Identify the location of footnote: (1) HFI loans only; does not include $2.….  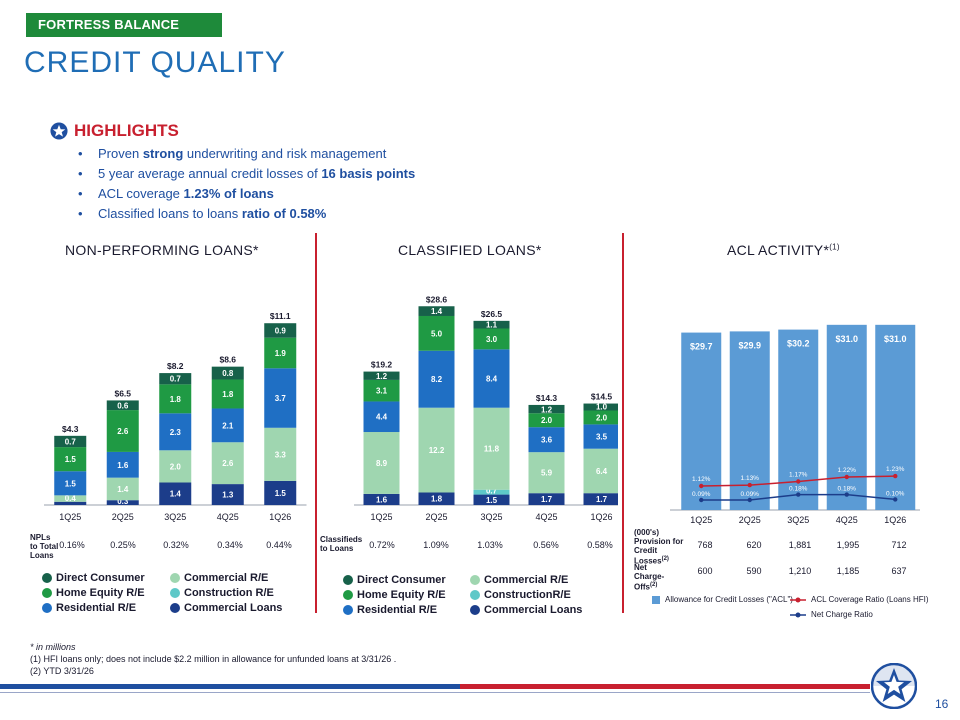
(213, 659).